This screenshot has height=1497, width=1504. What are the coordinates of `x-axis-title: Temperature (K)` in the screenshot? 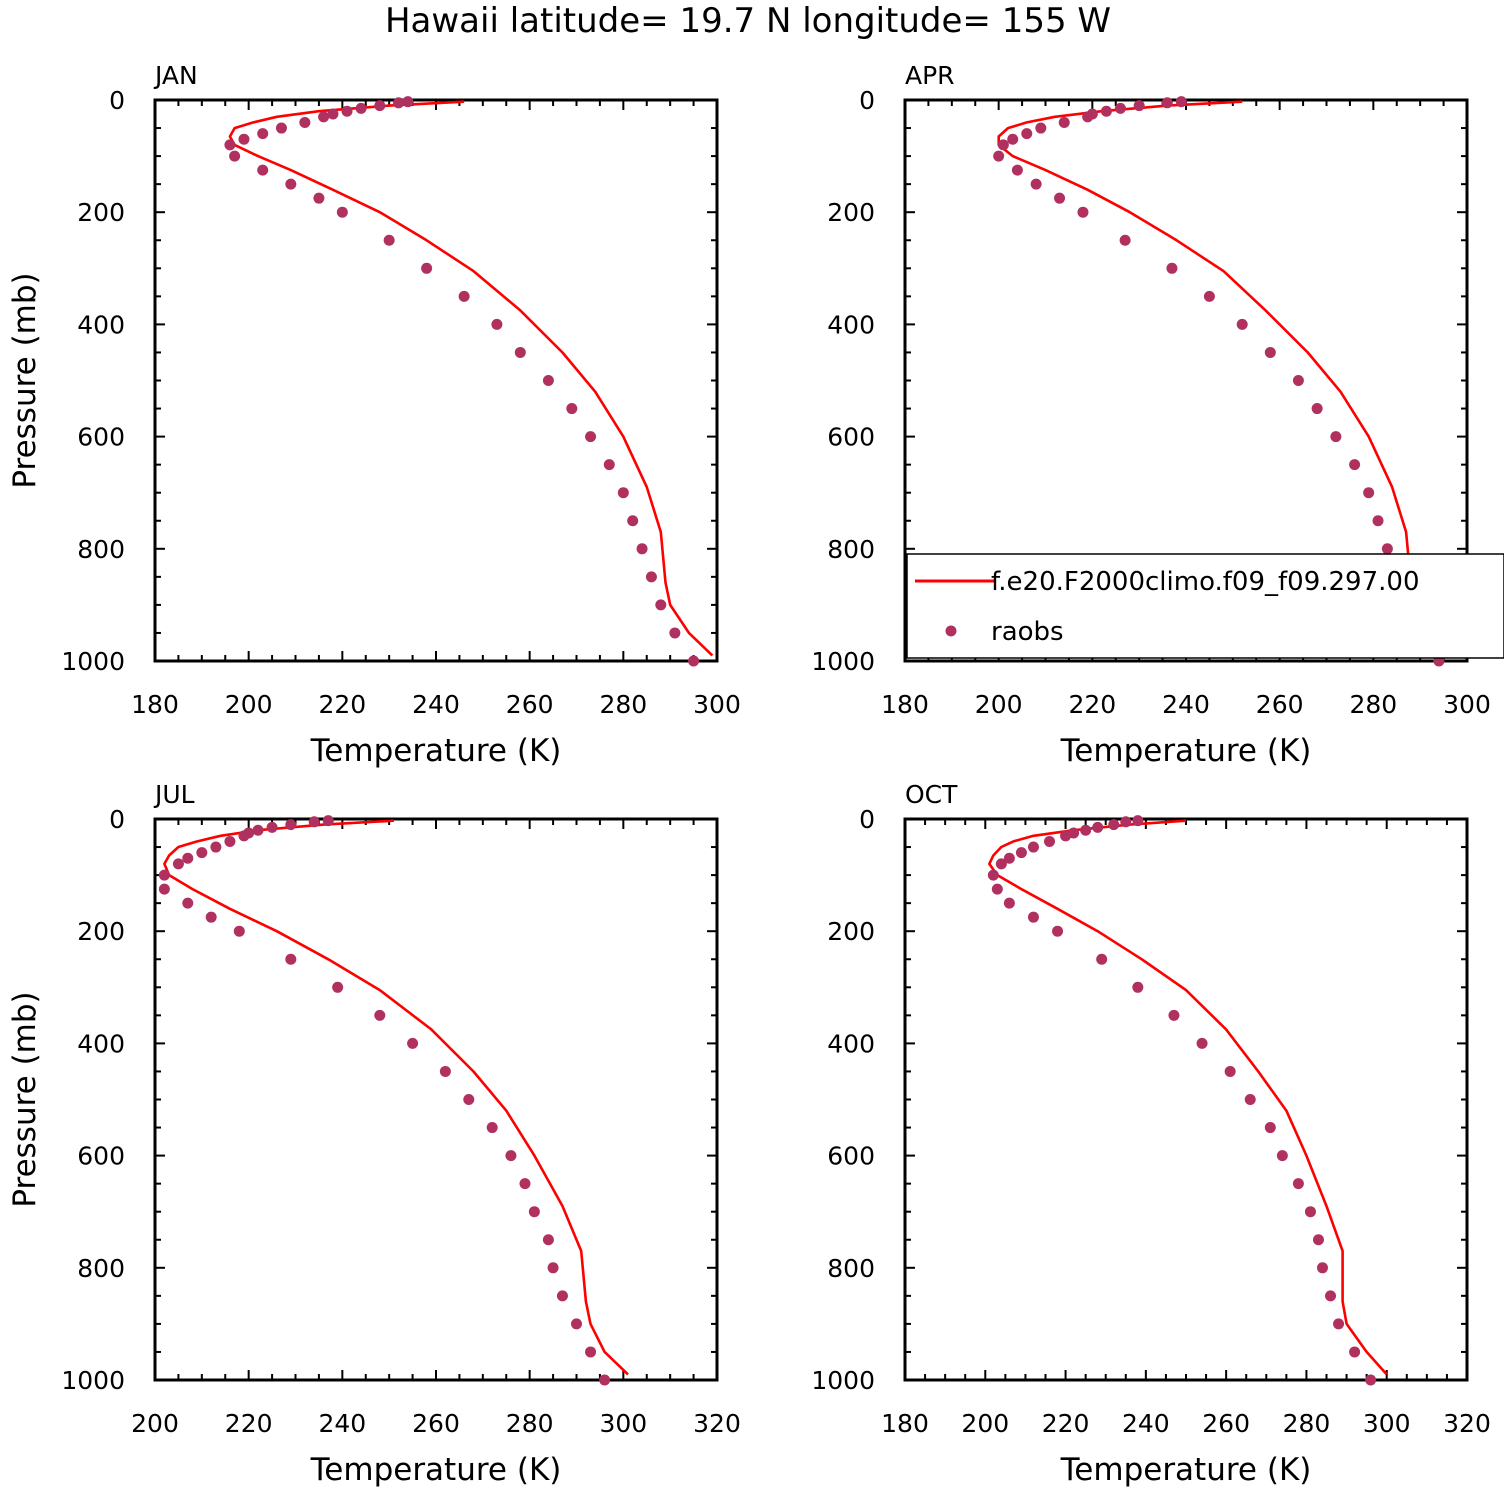 It's located at (1186, 751).